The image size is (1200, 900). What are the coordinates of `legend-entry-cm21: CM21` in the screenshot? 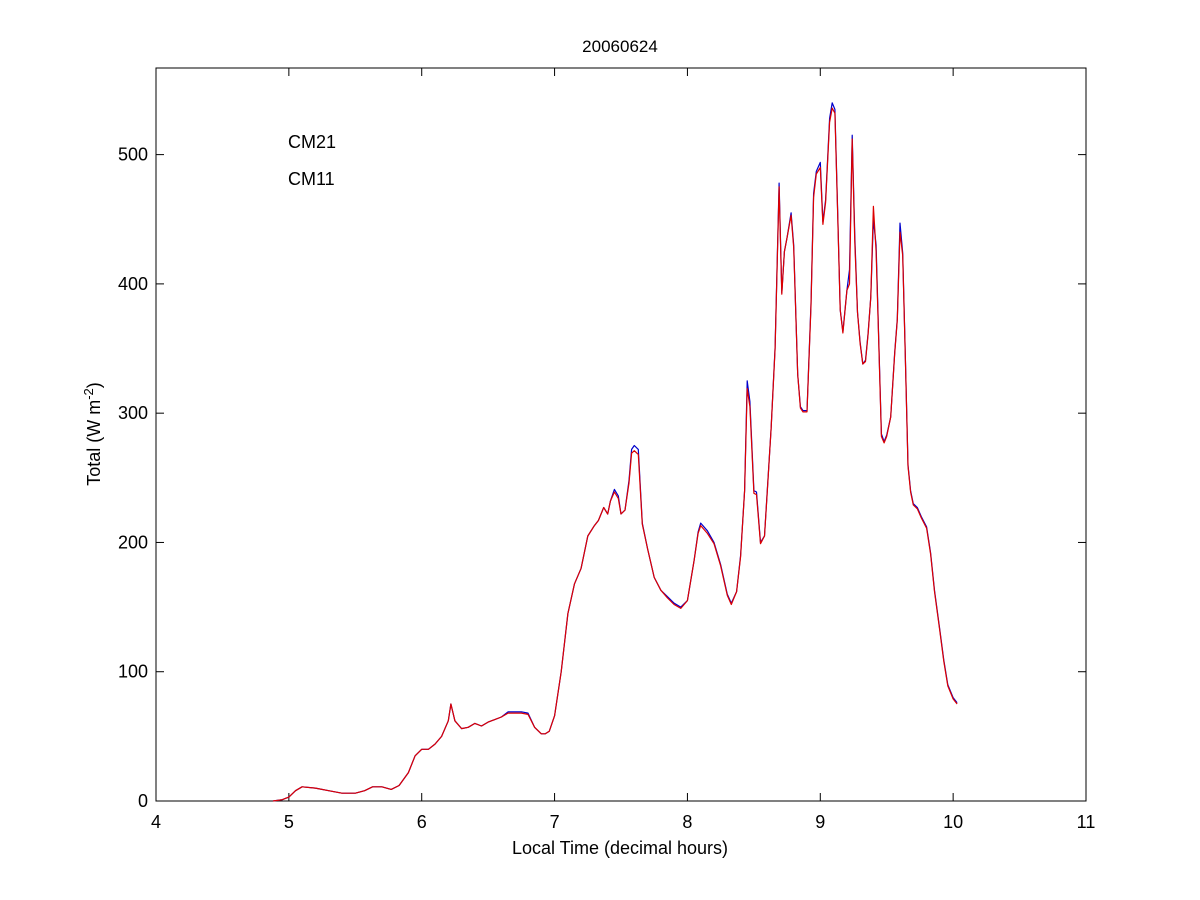 It's located at (312, 142).